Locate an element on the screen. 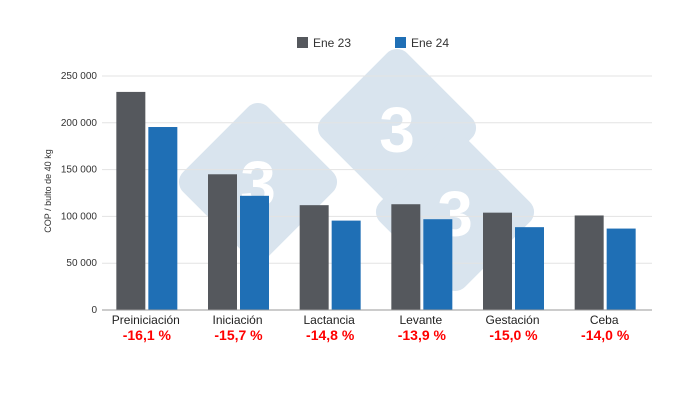 This screenshot has height=400, width=700. x-tick-label: Iniciación is located at coordinates (237, 320).